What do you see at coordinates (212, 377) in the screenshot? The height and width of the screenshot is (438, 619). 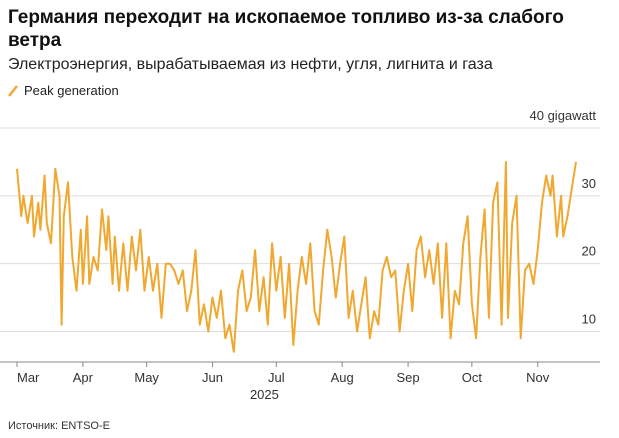 I see `x-tick-label: Jun` at bounding box center [212, 377].